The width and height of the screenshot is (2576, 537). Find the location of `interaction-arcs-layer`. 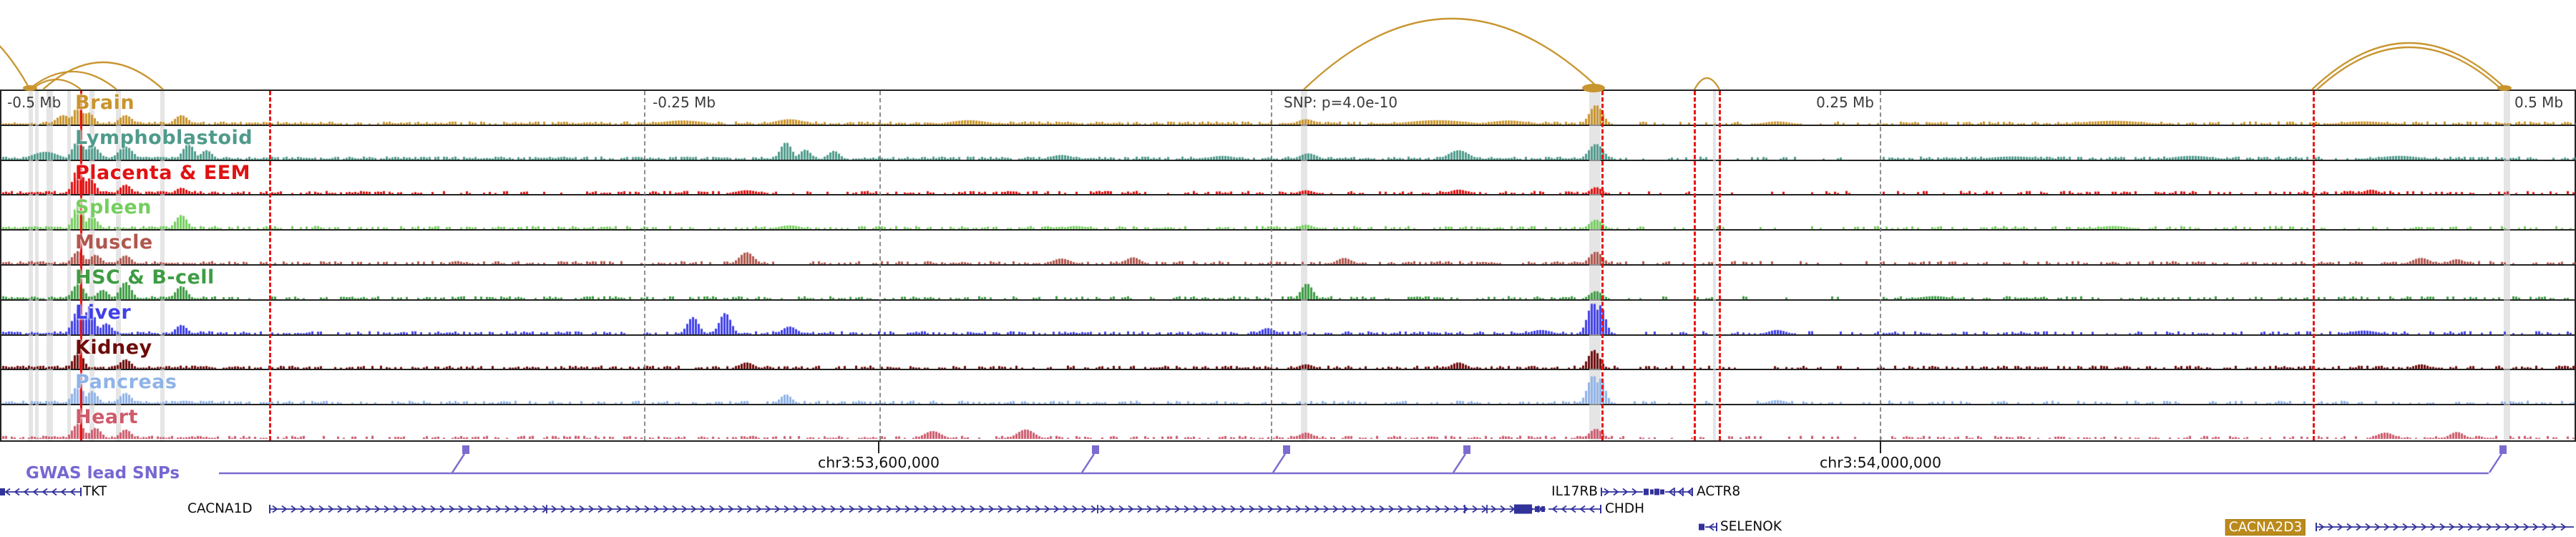

interaction-arcs-layer is located at coordinates (1256, 55).